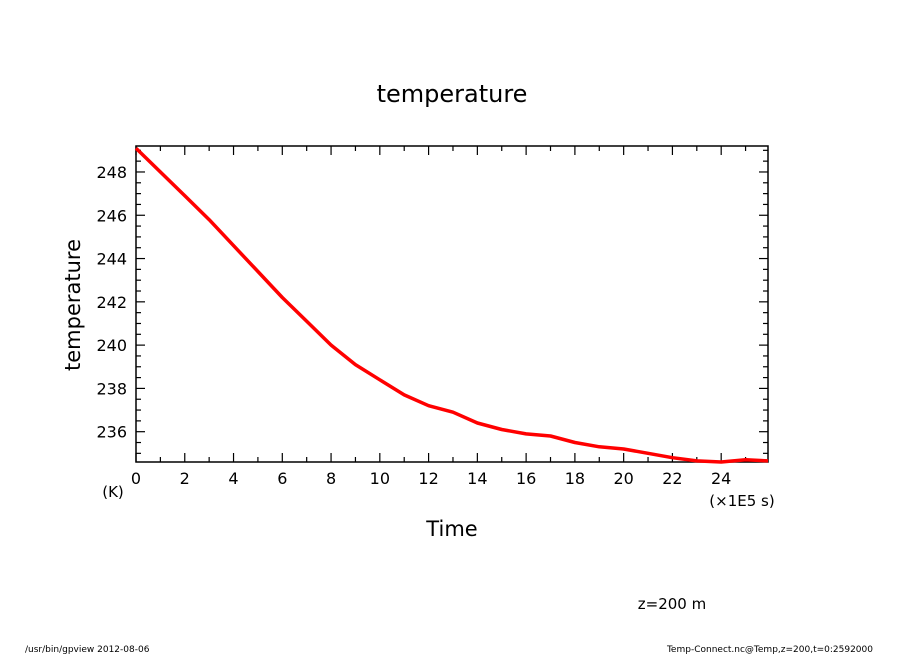  I want to click on x-tick-label: 24, so click(721, 478).